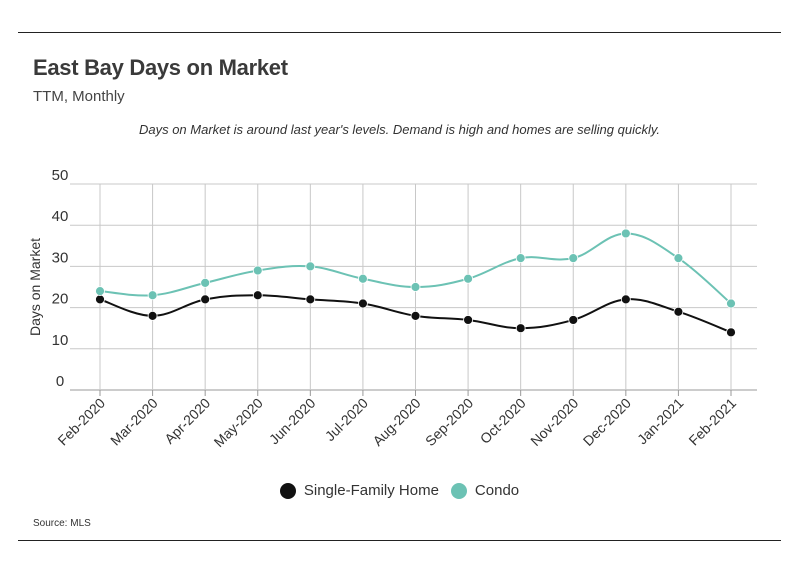  Describe the element at coordinates (554, 422) in the screenshot. I see `x-tick-label: Nov-2020` at that location.